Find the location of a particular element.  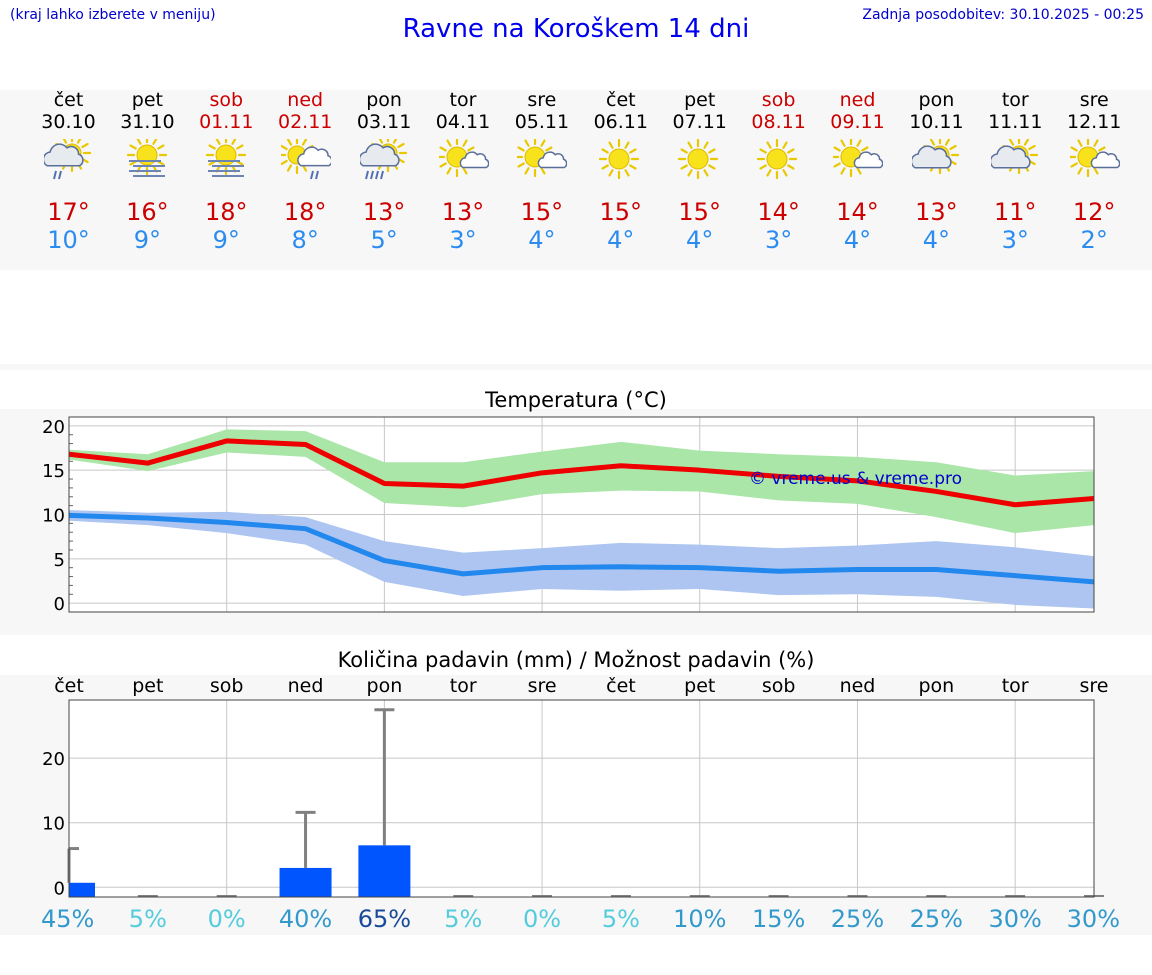

forecast-max-temp: 17° is located at coordinates (68, 212).